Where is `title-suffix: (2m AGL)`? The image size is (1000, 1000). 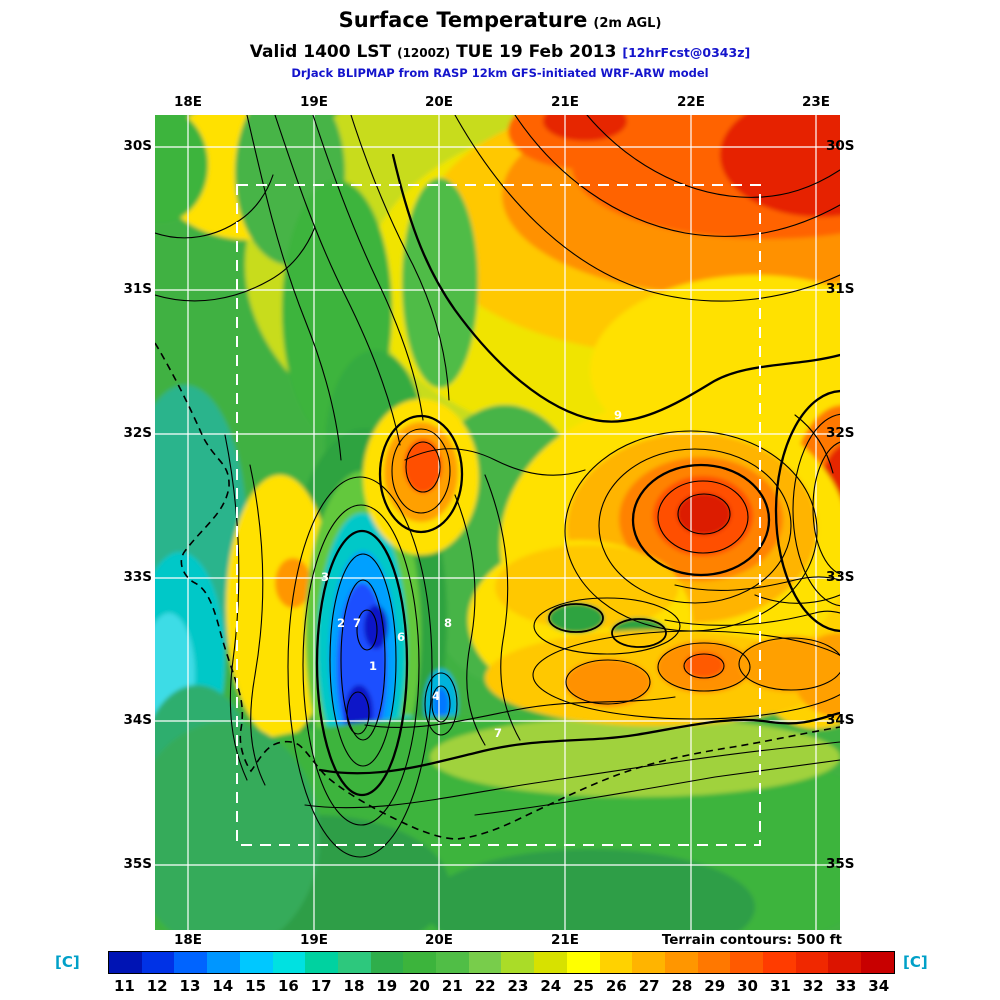 title-suffix: (2m AGL) is located at coordinates (627, 23).